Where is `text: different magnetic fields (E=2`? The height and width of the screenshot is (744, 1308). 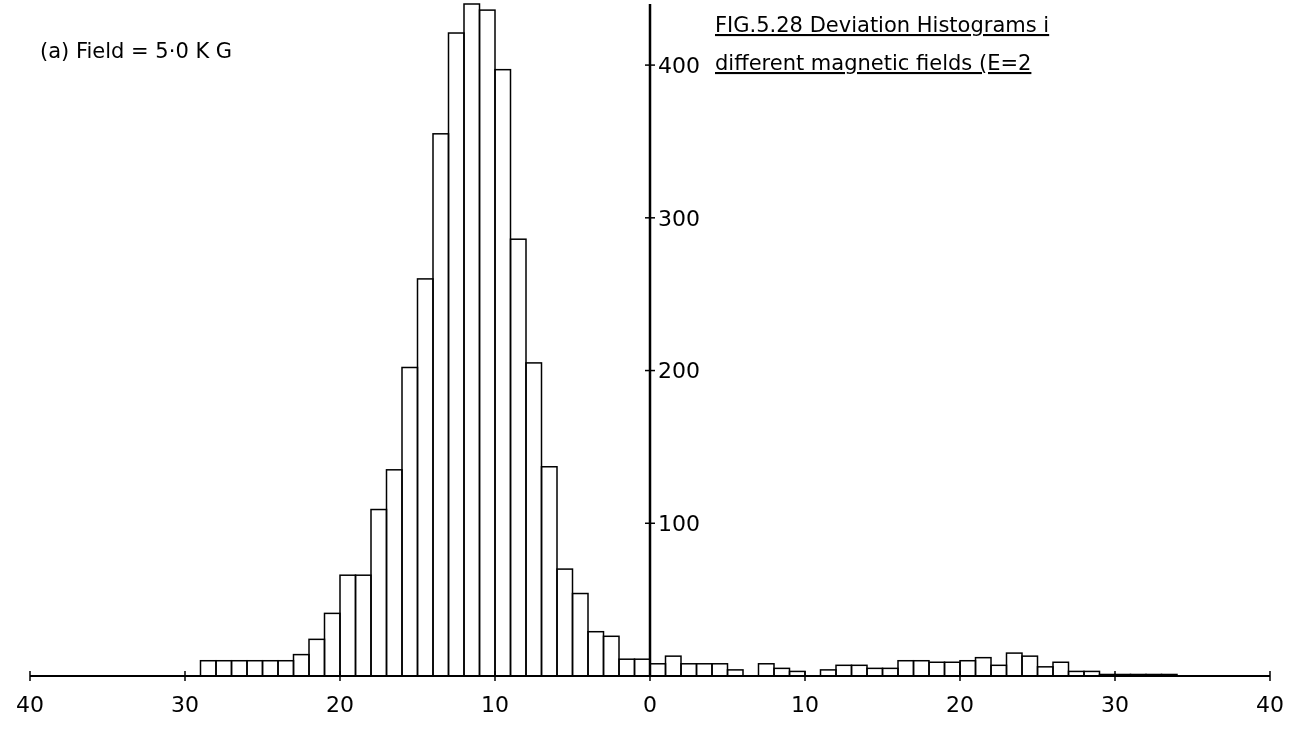
text: different magnetic fields (E=2 is located at coordinates (873, 63).